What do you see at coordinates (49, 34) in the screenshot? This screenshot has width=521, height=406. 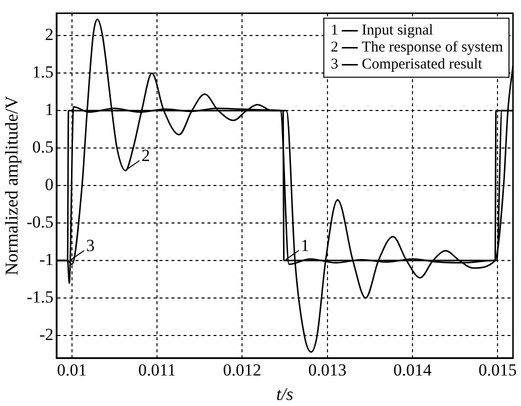 I see `y-tick-label: 2` at bounding box center [49, 34].